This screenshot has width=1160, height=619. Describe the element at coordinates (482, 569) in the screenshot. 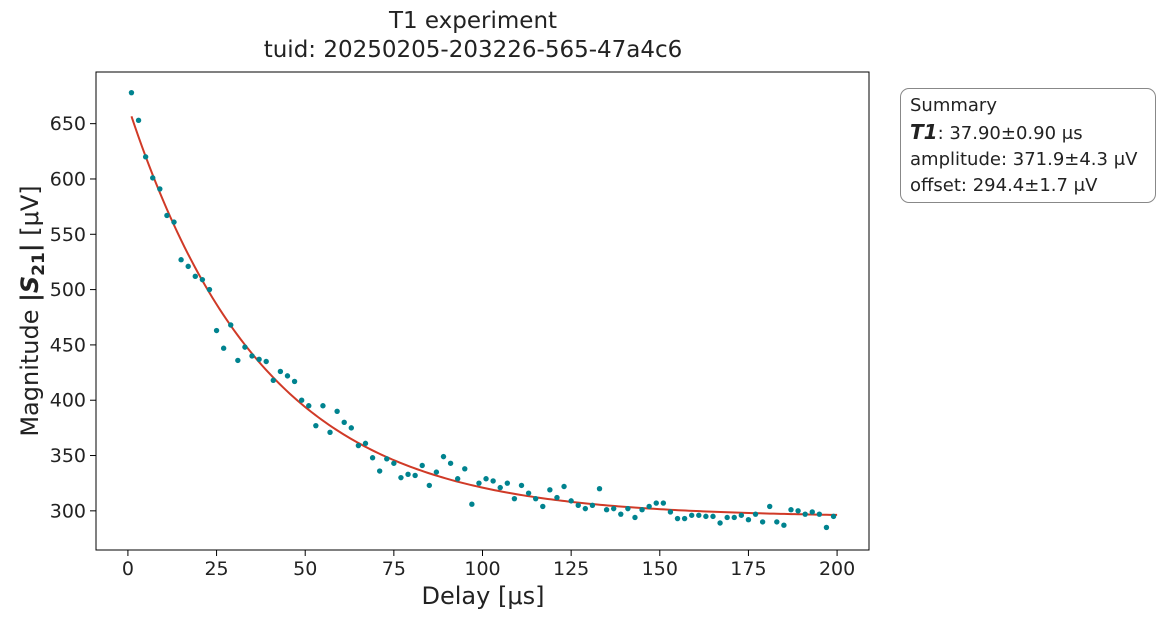

I see `x-tick-label: 100` at that location.